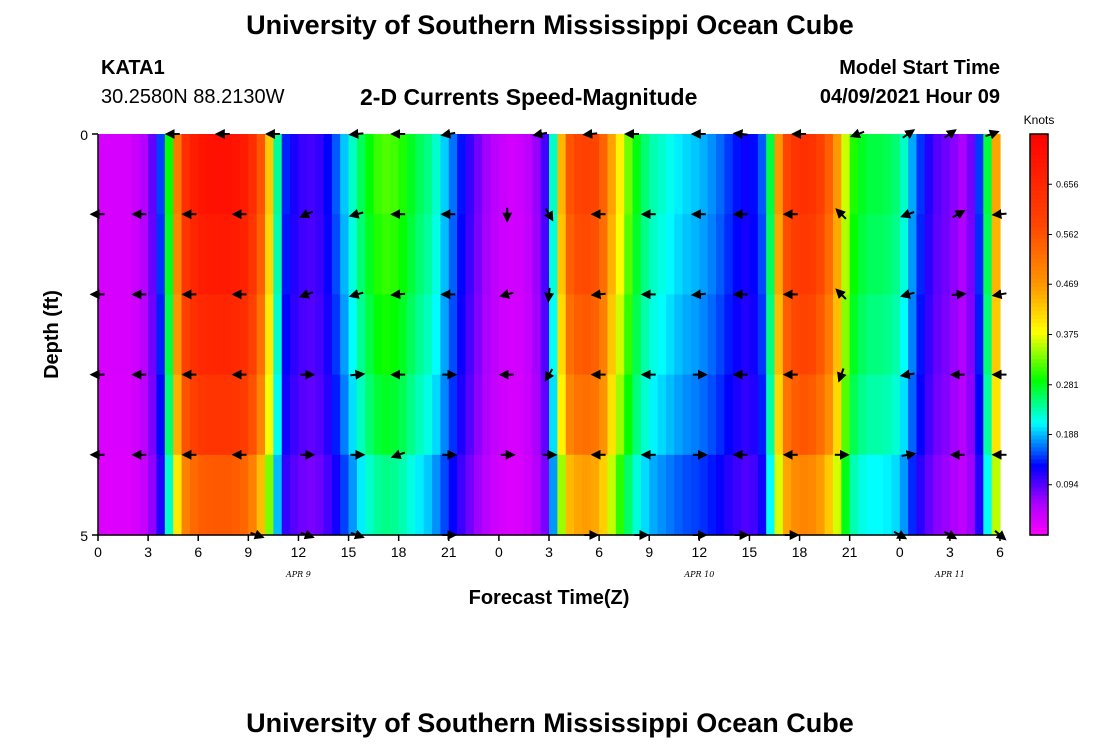 The image size is (1100, 750). I want to click on x-tick-label: 18, so click(399, 552).